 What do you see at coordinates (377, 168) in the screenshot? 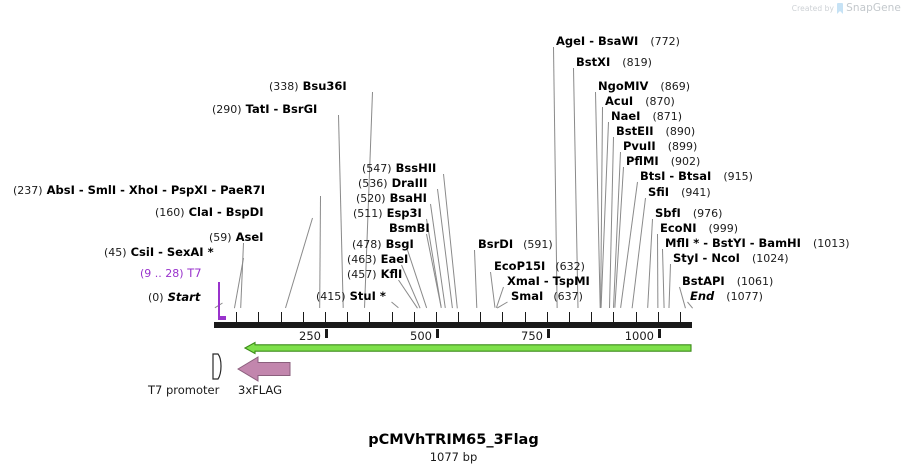
I see `site-position: (547)` at bounding box center [377, 168].